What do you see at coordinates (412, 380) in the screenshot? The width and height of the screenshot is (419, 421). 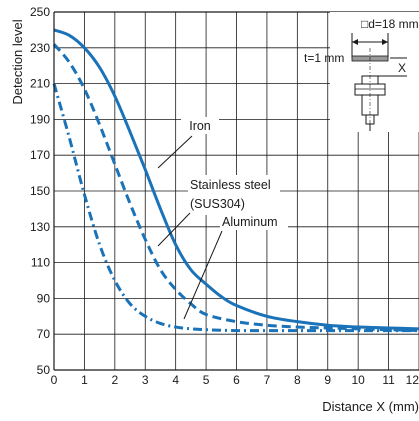 I see `x-tick-label: 12` at bounding box center [412, 380].